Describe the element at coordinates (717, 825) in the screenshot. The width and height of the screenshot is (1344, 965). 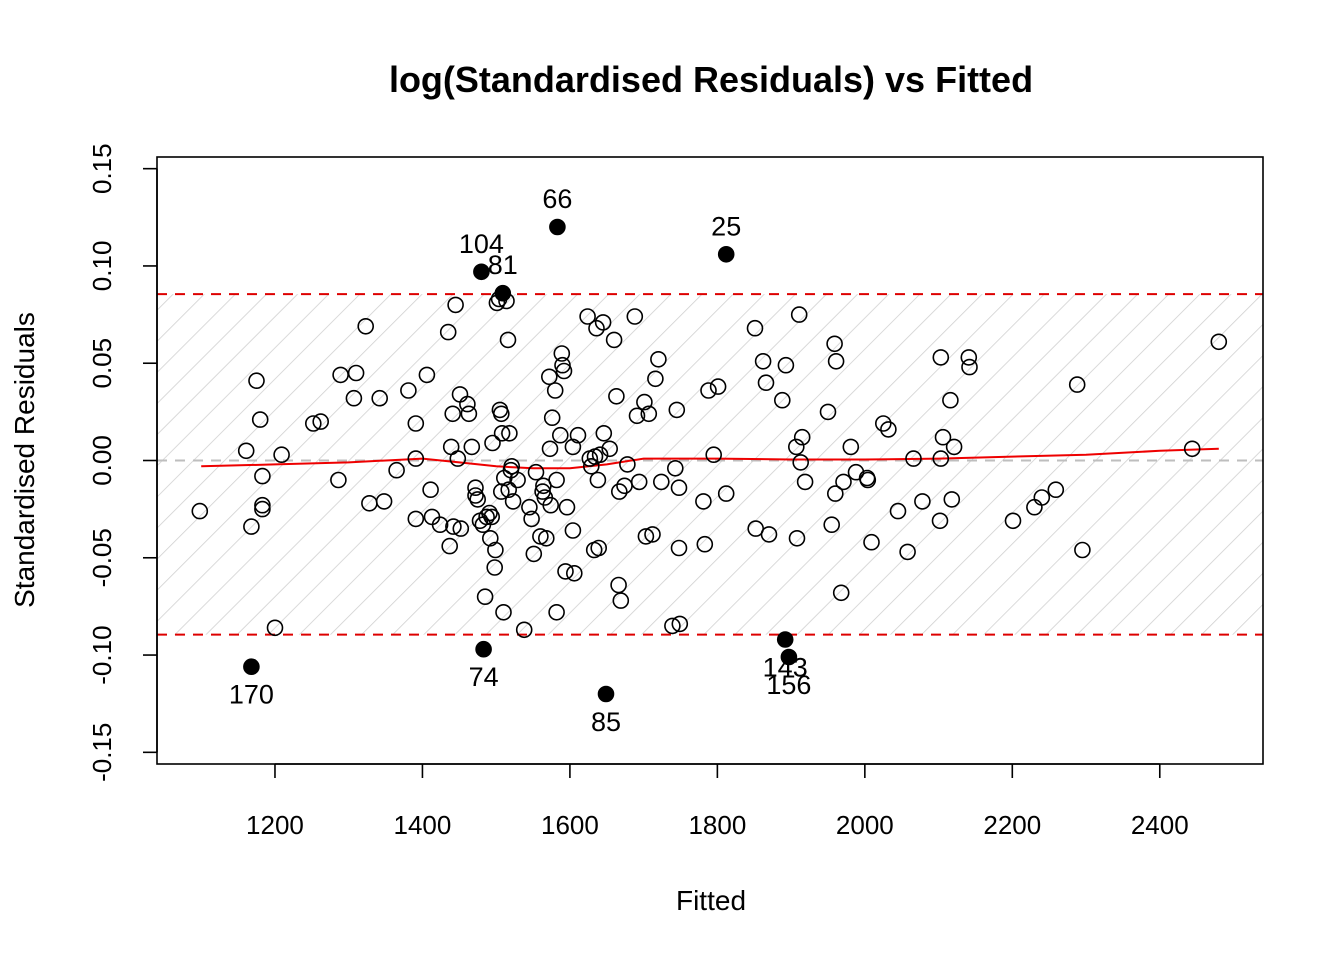
I see `x-tick-label: 1800` at that location.